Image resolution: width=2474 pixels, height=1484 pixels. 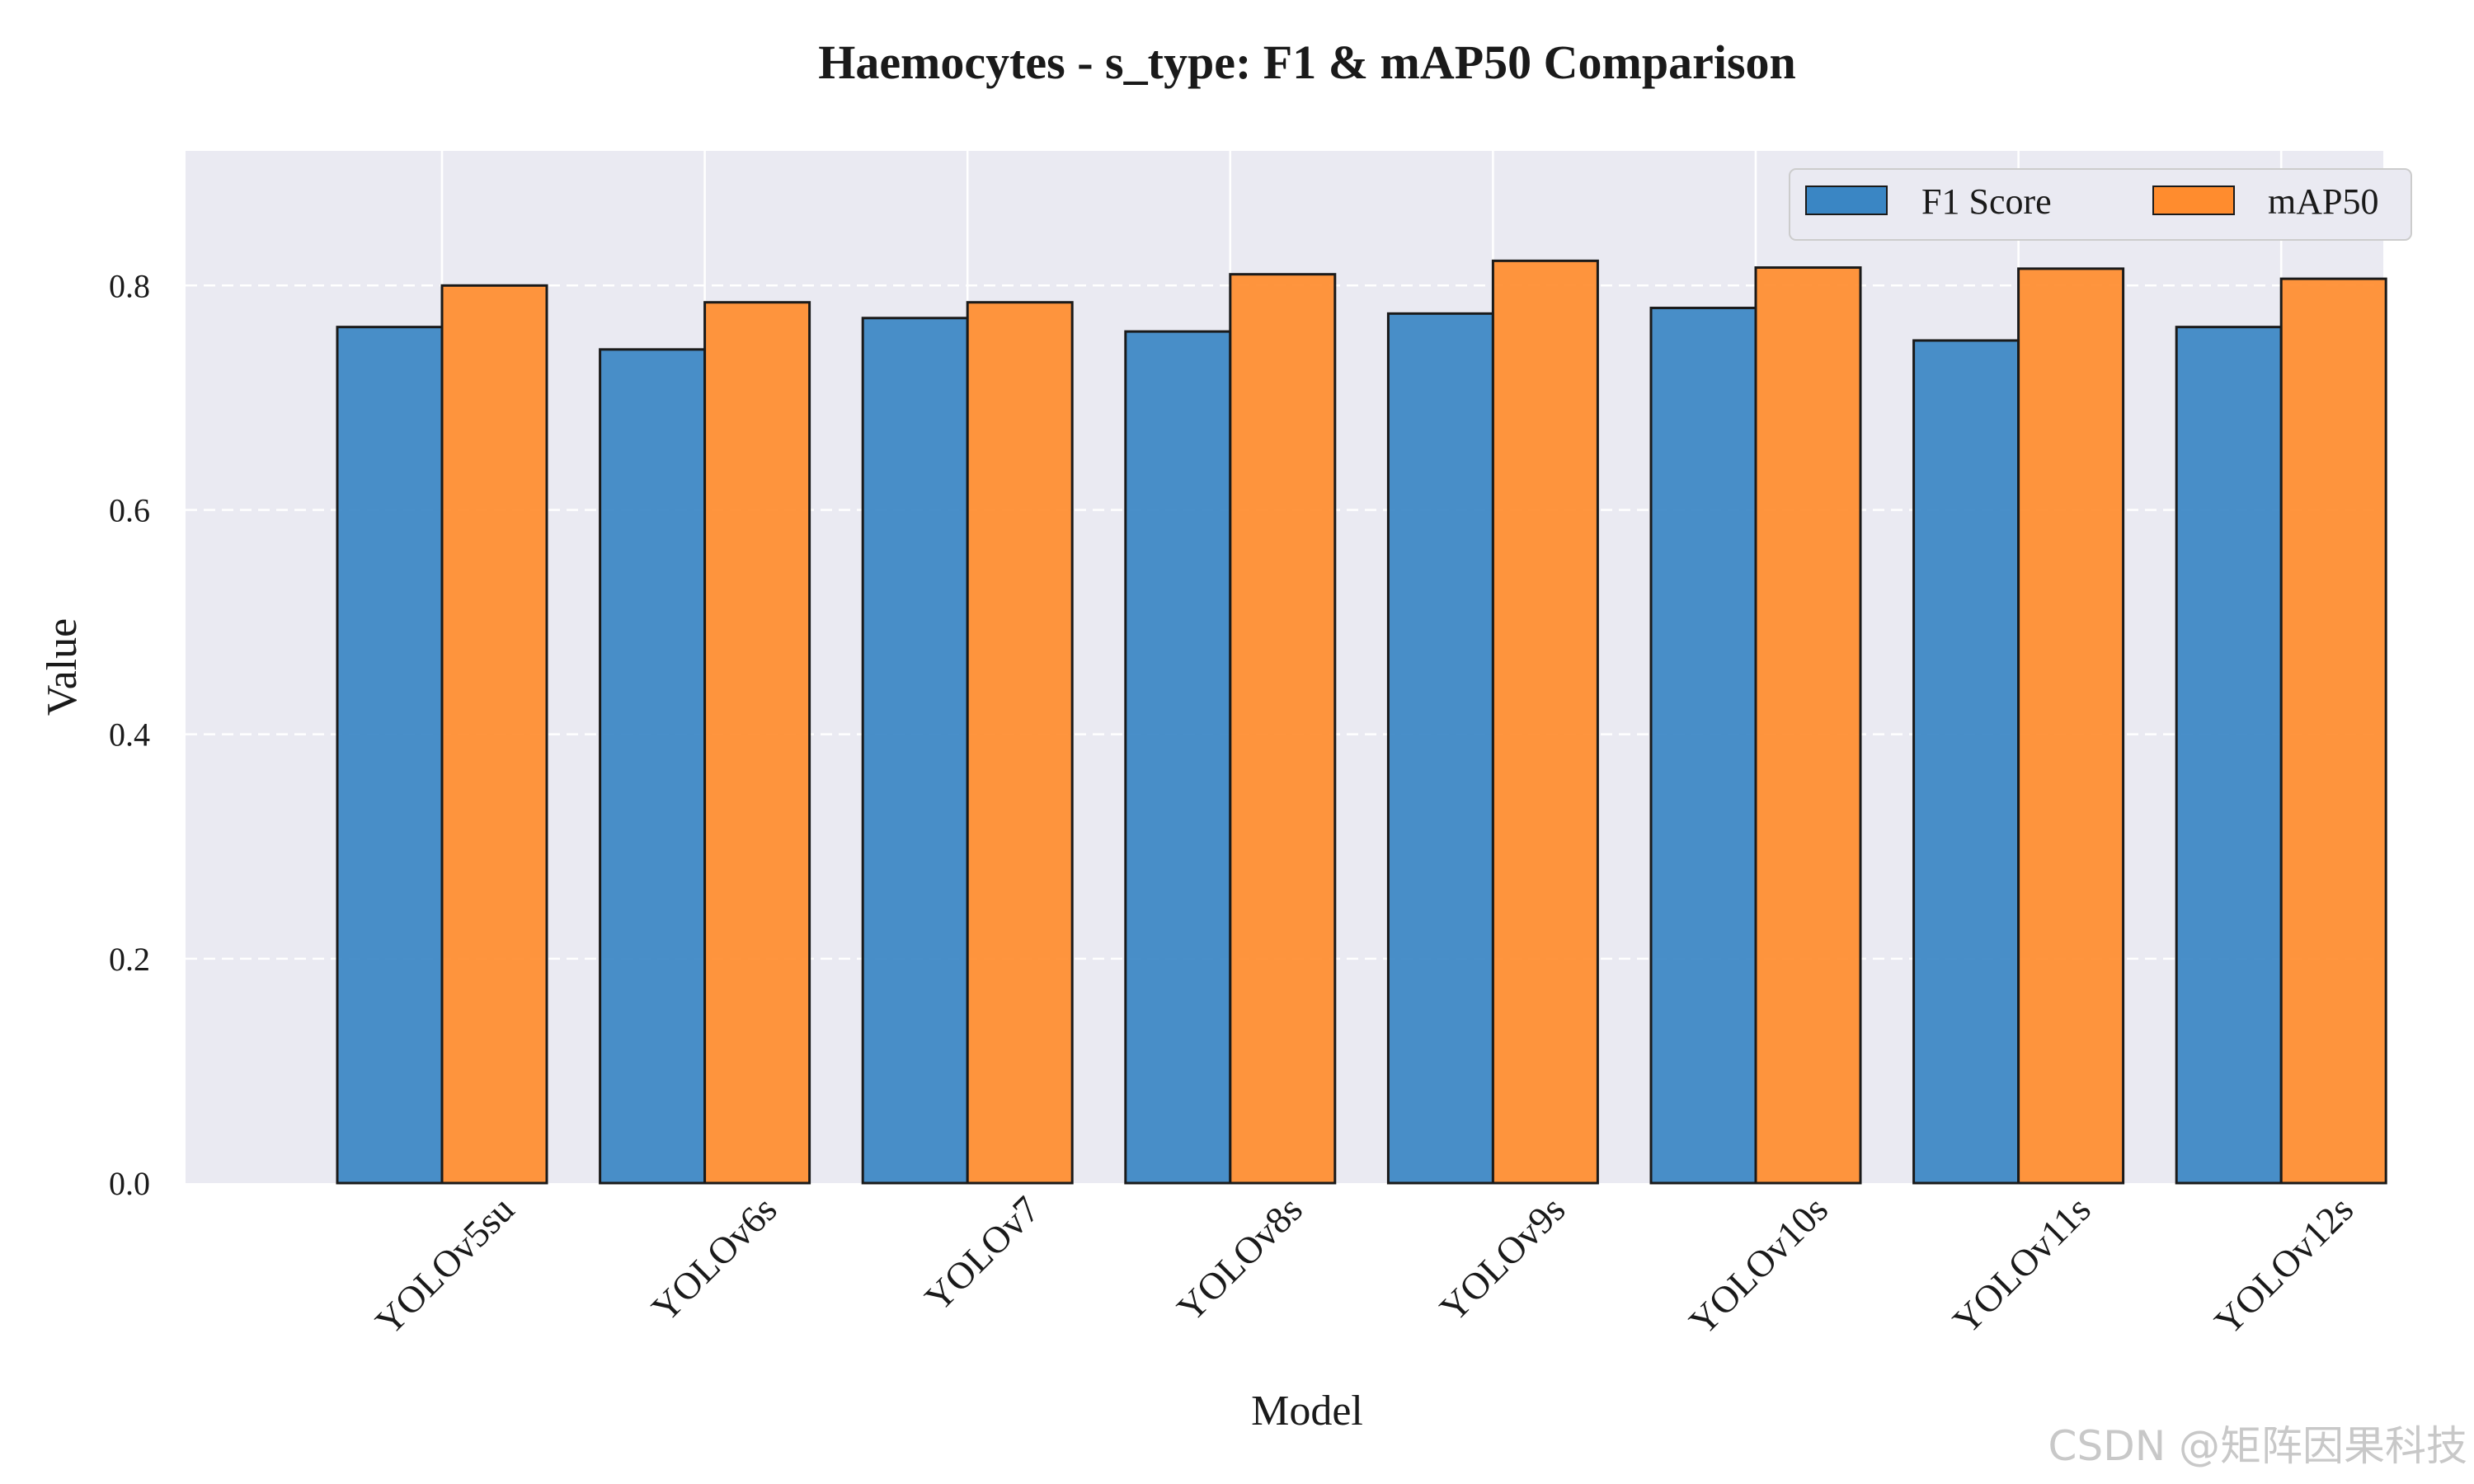 What do you see at coordinates (129, 1183) in the screenshot?
I see `y-tick-label-0: 0.0` at bounding box center [129, 1183].